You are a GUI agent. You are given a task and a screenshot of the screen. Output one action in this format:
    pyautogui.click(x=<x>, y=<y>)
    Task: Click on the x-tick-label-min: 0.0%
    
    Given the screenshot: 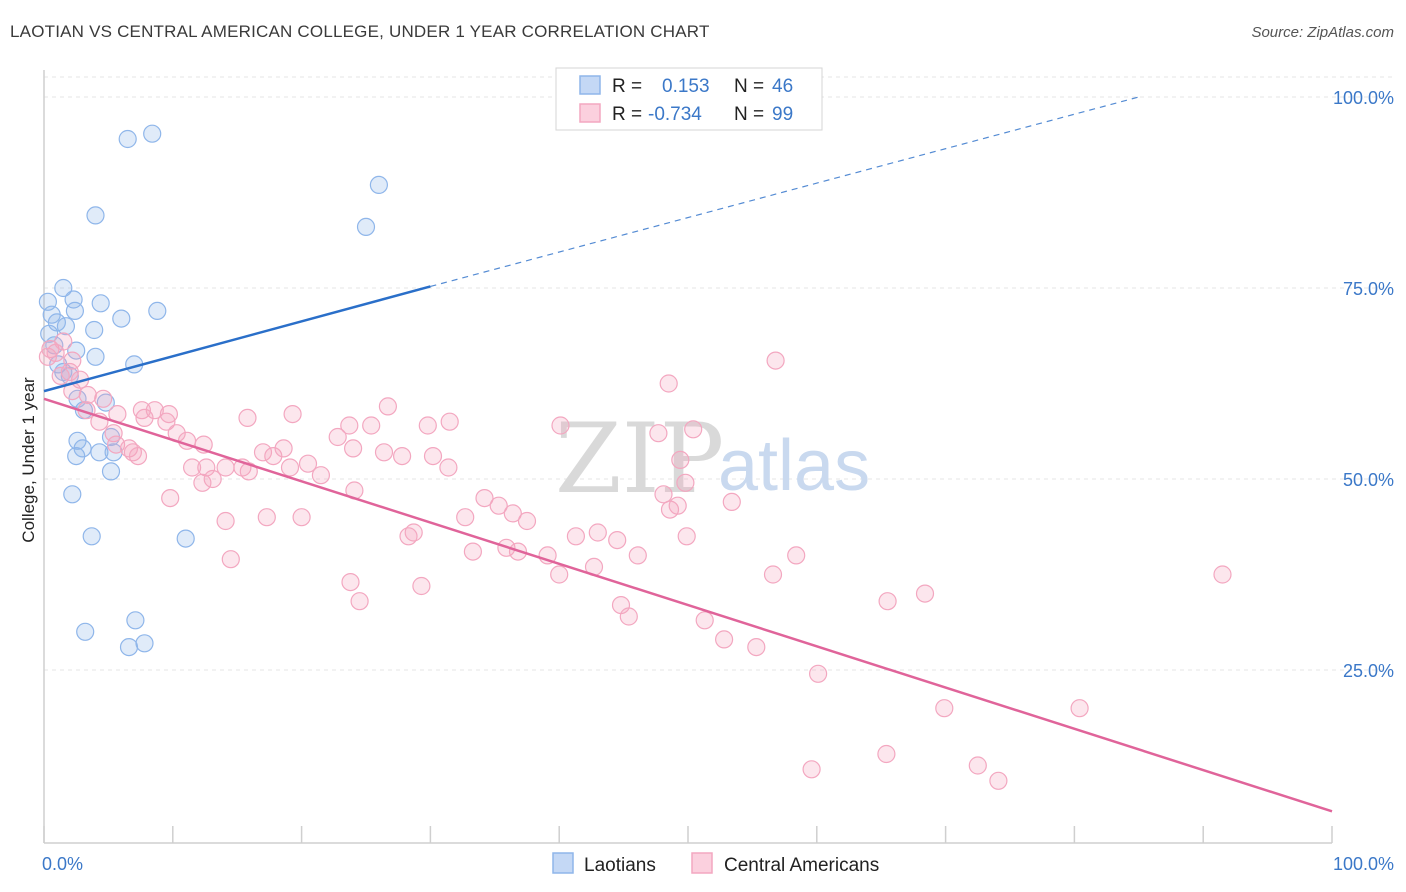 What is the action you would take?
    pyautogui.click(x=62, y=864)
    